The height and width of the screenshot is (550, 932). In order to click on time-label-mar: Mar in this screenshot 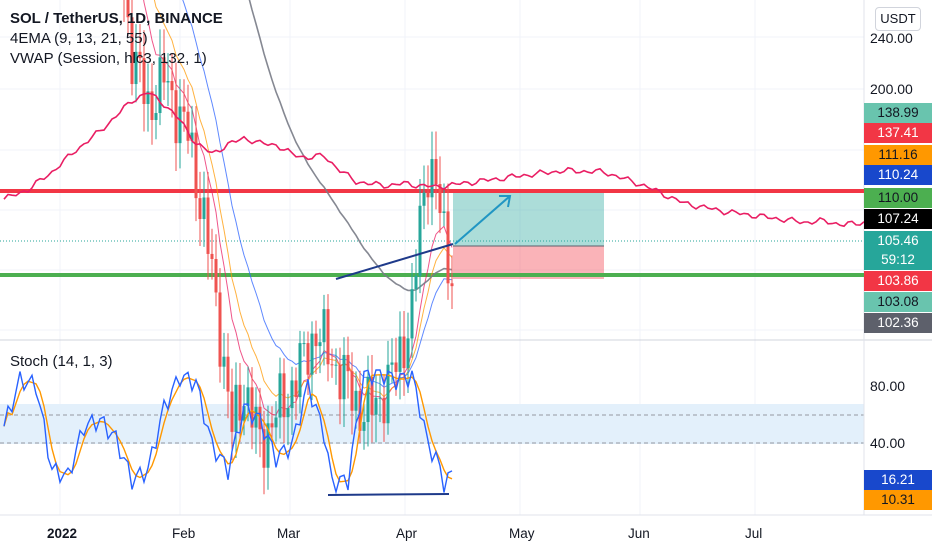, I will do `click(289, 533)`.